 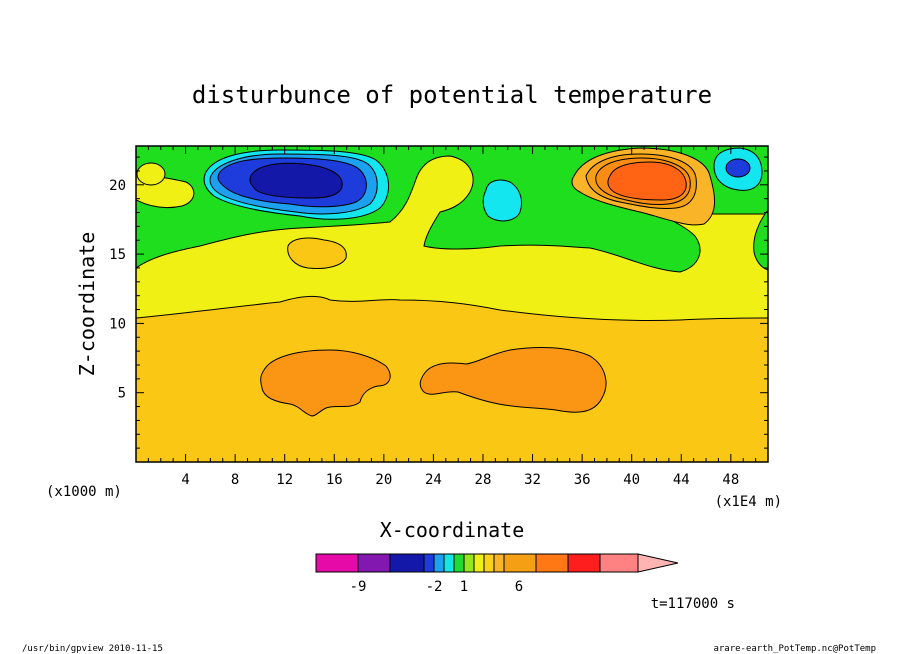 I want to click on y-tick-label: 10, so click(x=117, y=324).